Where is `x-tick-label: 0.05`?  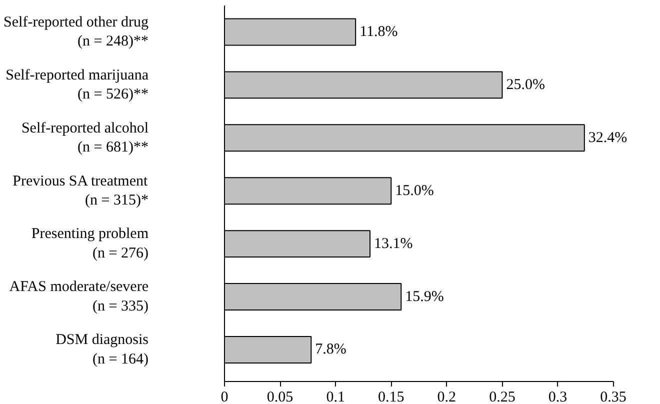 x-tick-label: 0.05 is located at coordinates (280, 397).